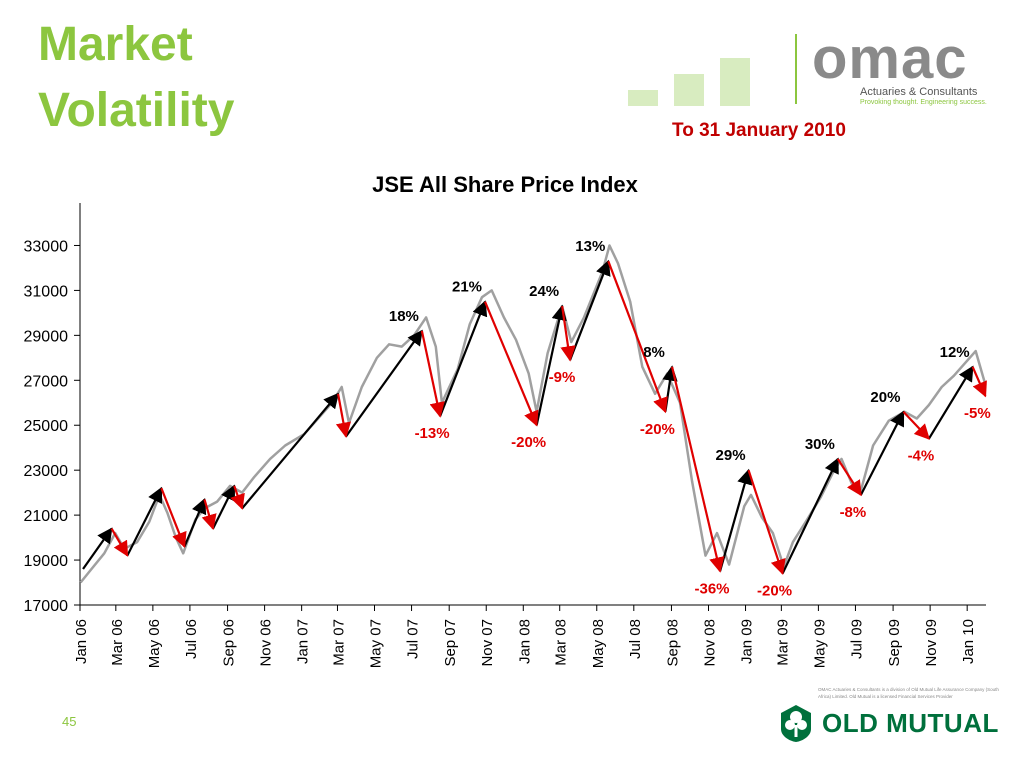 This screenshot has width=1024, height=768. I want to click on fall-label: -4%, so click(921, 456).